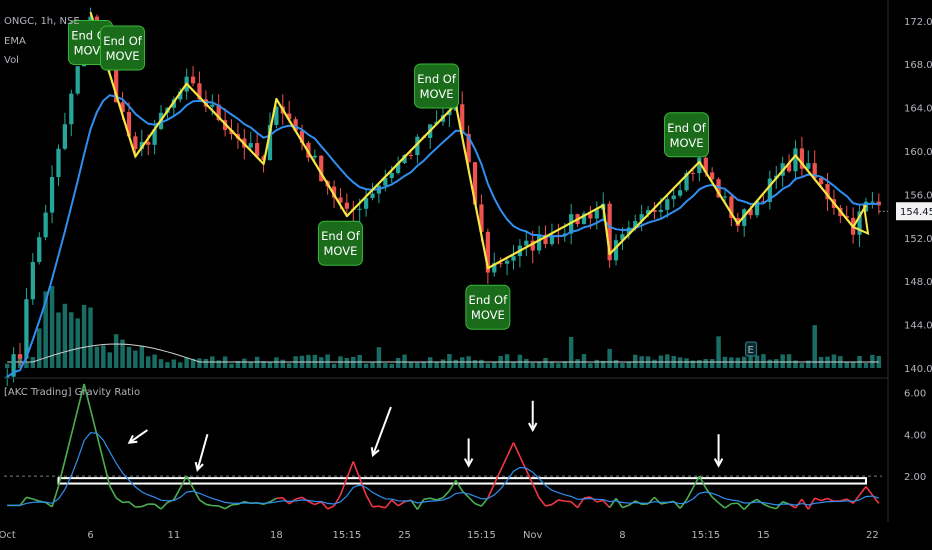  Describe the element at coordinates (15, 41) in the screenshot. I see `ema-legend-label: EMA` at that location.